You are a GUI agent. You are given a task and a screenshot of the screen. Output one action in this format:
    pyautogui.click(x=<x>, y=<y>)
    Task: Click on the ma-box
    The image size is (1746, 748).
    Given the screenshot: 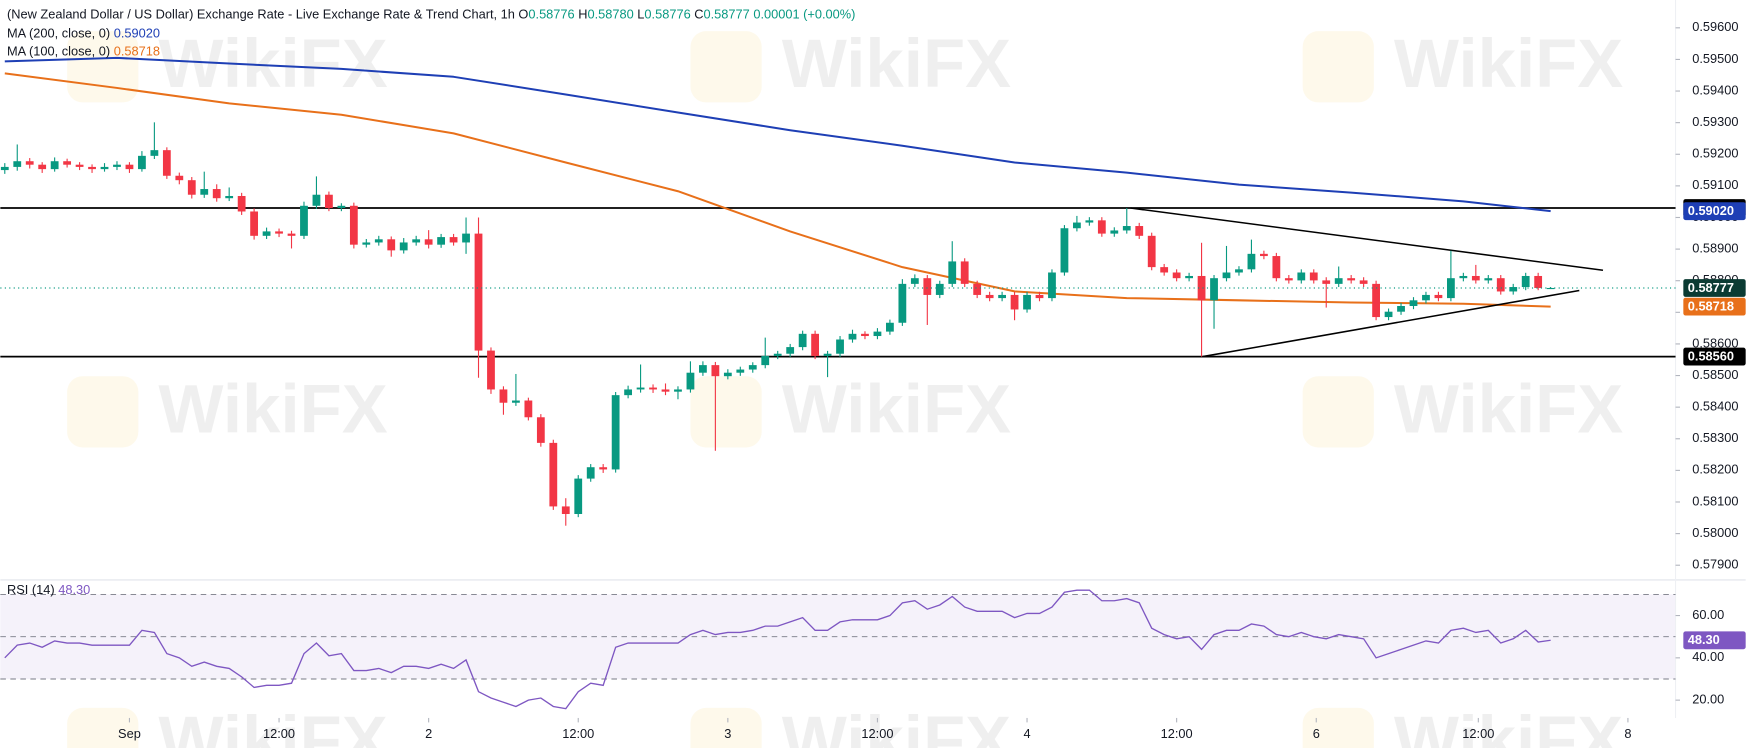 What is the action you would take?
    pyautogui.click(x=1714, y=306)
    